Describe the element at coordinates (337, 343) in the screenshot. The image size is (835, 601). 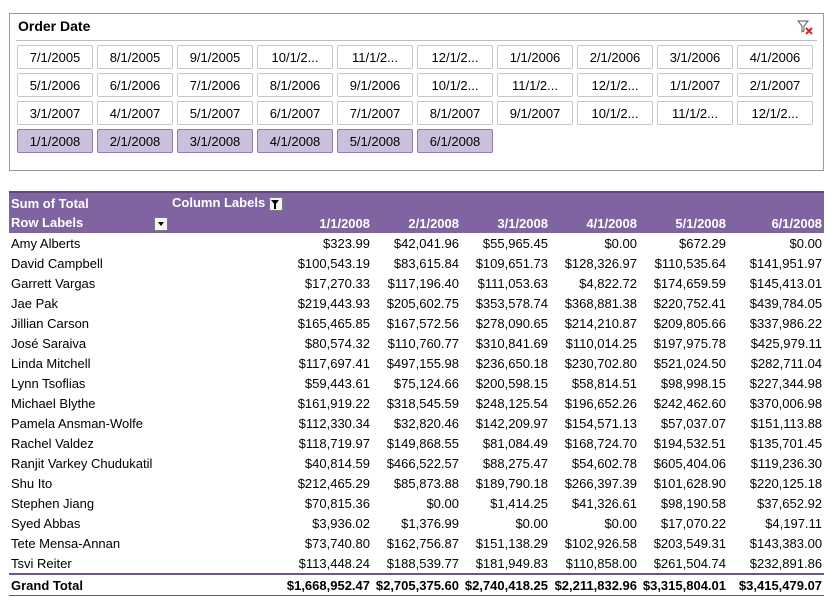
I see `value-cell: $80,574.32` at that location.